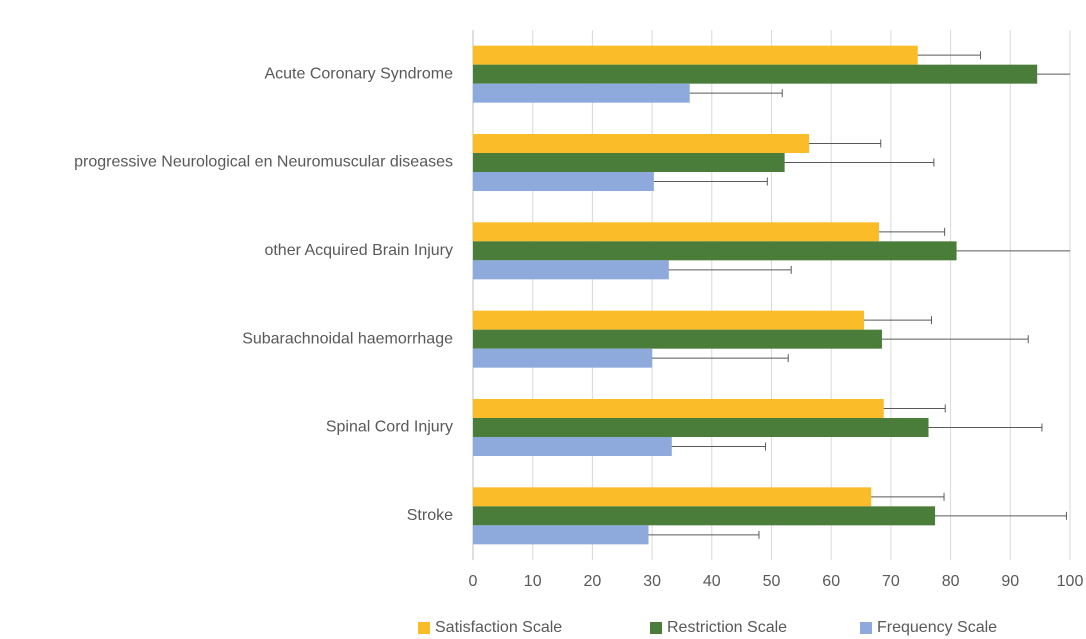 Image resolution: width=1086 pixels, height=639 pixels. I want to click on legend-label: Frequency Scale, so click(937, 627).